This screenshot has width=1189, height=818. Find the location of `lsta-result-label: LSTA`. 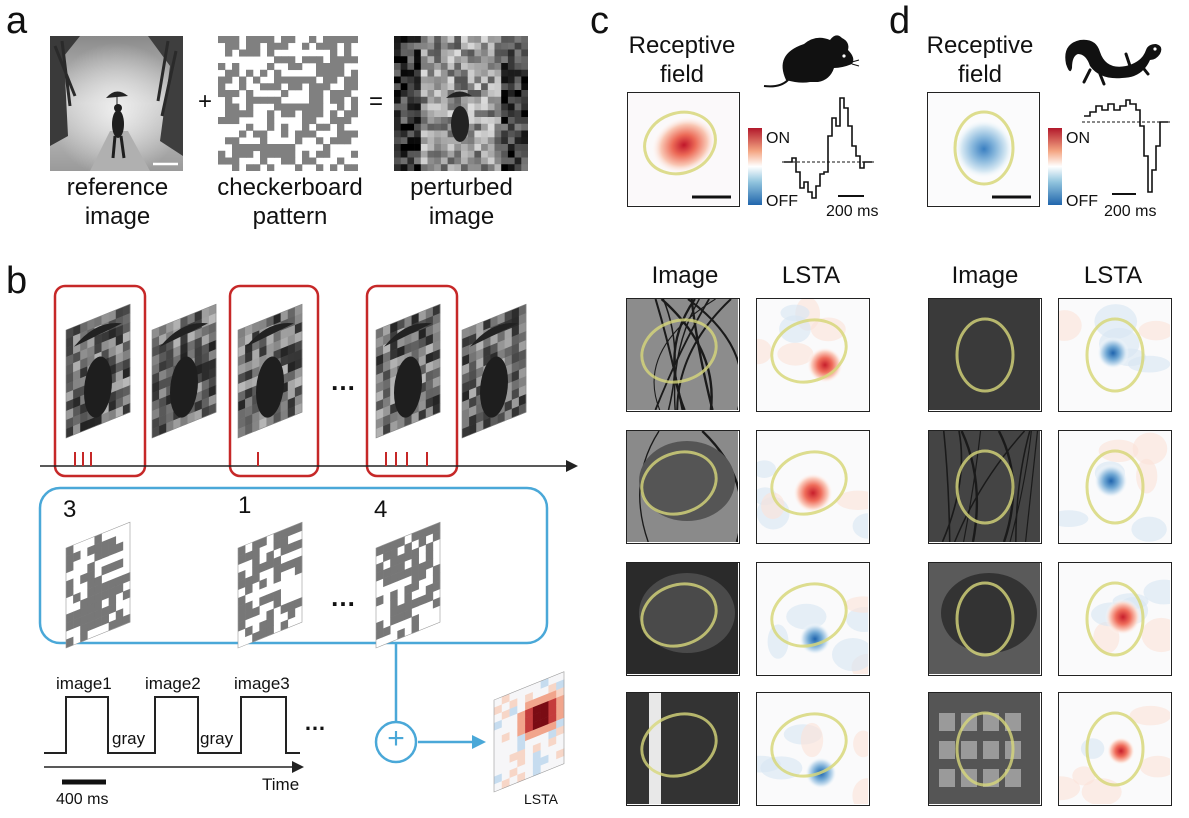

lsta-result-label: LSTA is located at coordinates (541, 799).